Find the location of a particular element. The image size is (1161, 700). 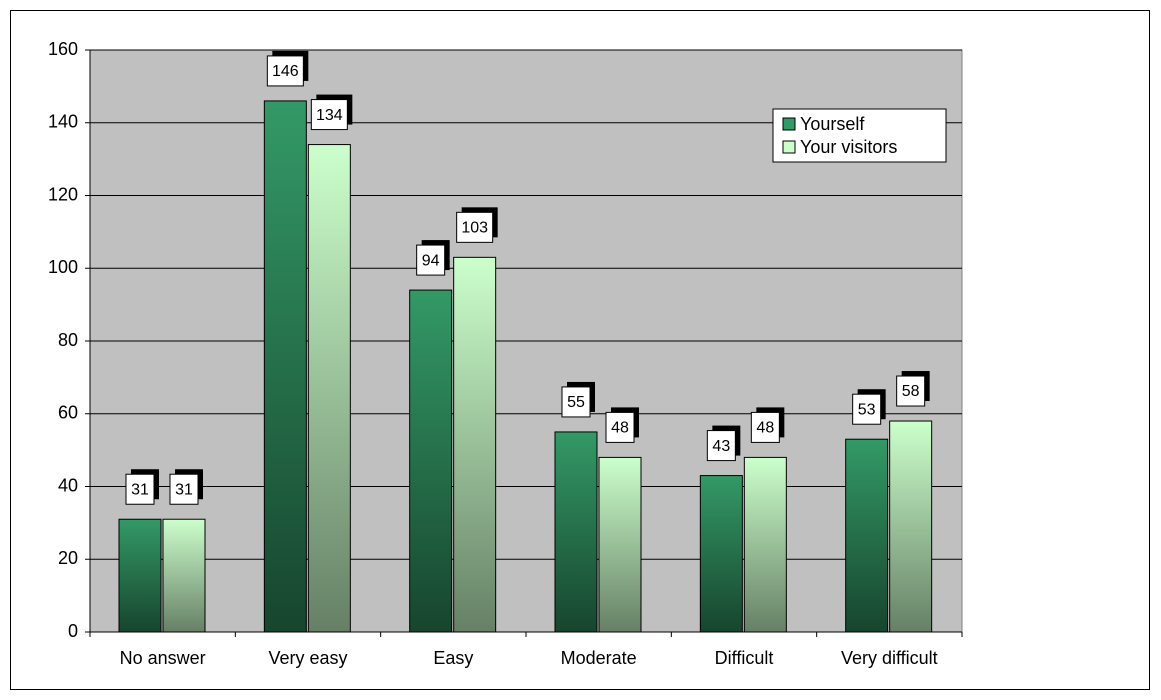

data-label: 103 is located at coordinates (474, 228).